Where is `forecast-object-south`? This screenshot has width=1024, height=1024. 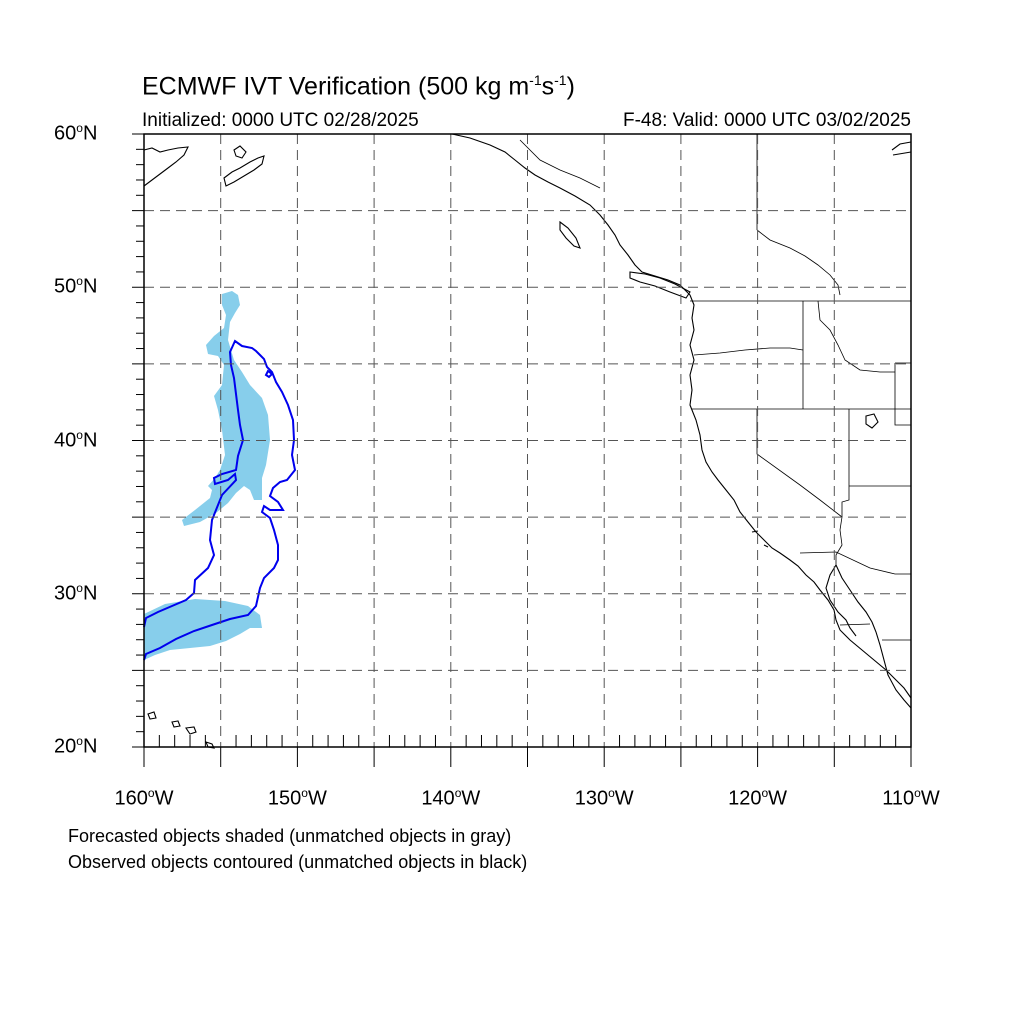 forecast-object-south is located at coordinates (203, 629).